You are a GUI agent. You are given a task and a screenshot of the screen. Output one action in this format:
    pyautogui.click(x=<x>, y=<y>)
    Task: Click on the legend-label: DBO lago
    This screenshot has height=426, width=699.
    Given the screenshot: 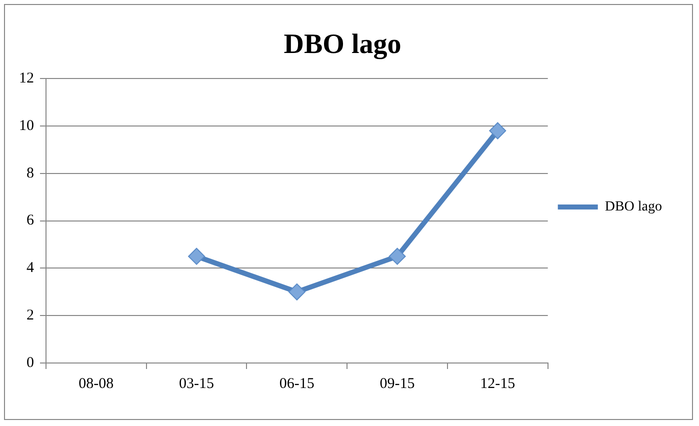 What is the action you would take?
    pyautogui.click(x=633, y=207)
    